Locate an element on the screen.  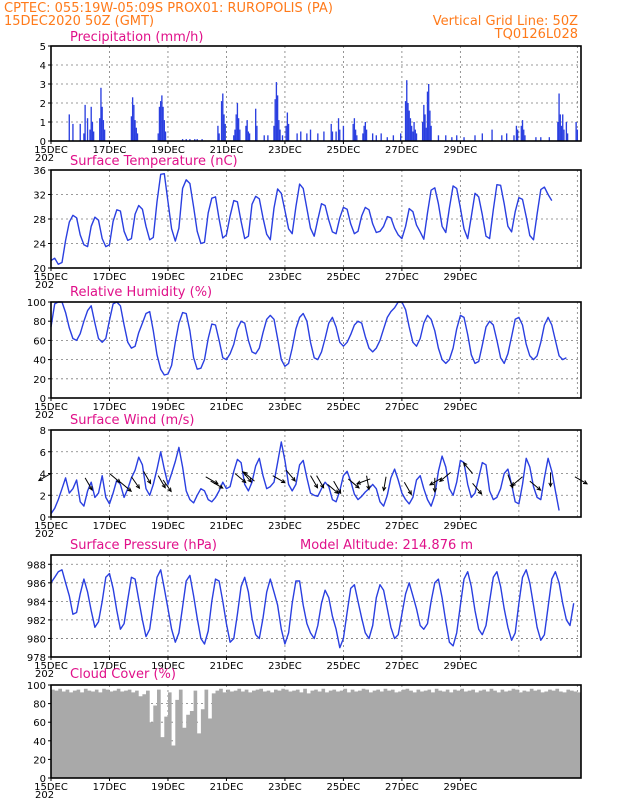
xtick-label-temp-5: 25DEC is located at coordinates (344, 277).